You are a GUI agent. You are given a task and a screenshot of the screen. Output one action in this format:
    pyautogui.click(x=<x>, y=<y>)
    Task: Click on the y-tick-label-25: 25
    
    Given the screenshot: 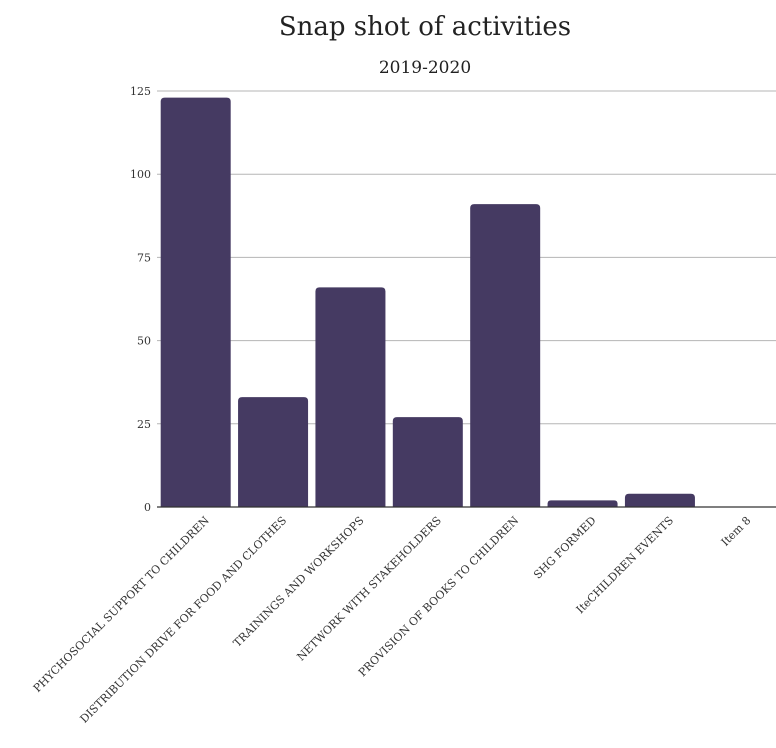 What is the action you would take?
    pyautogui.click(x=144, y=424)
    